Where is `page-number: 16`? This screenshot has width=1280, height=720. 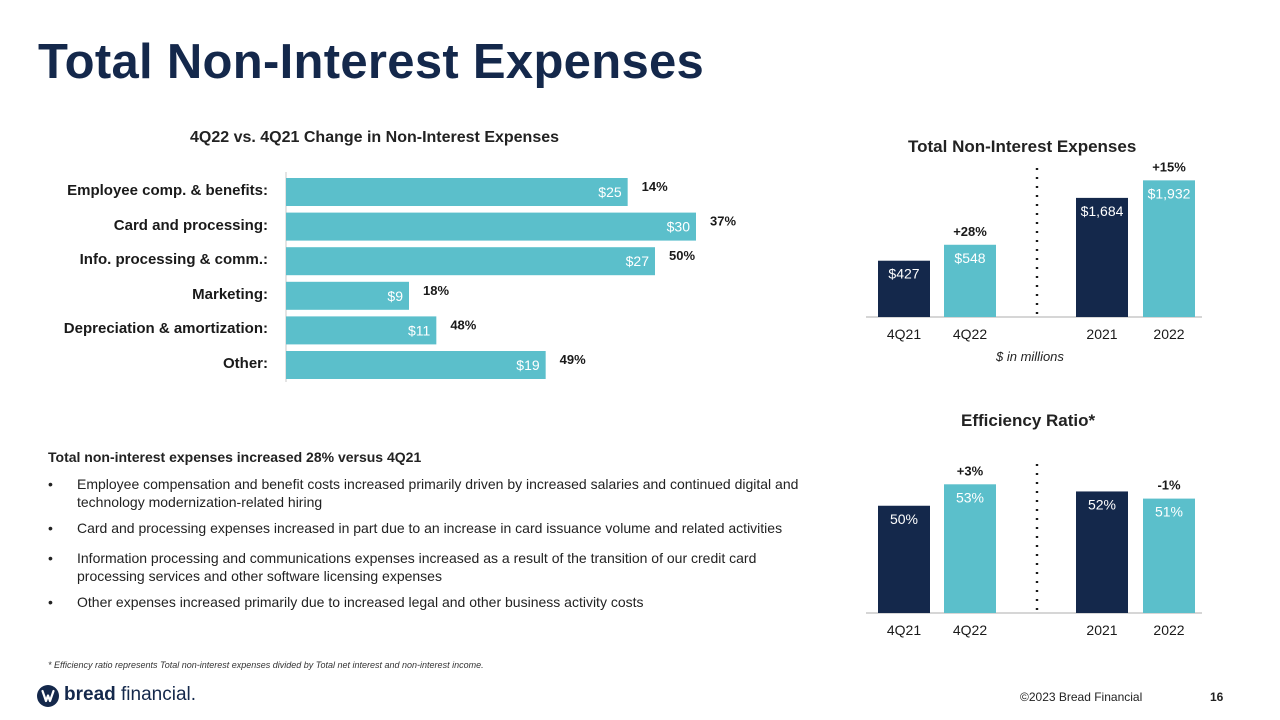 page-number: 16 is located at coordinates (1217, 697).